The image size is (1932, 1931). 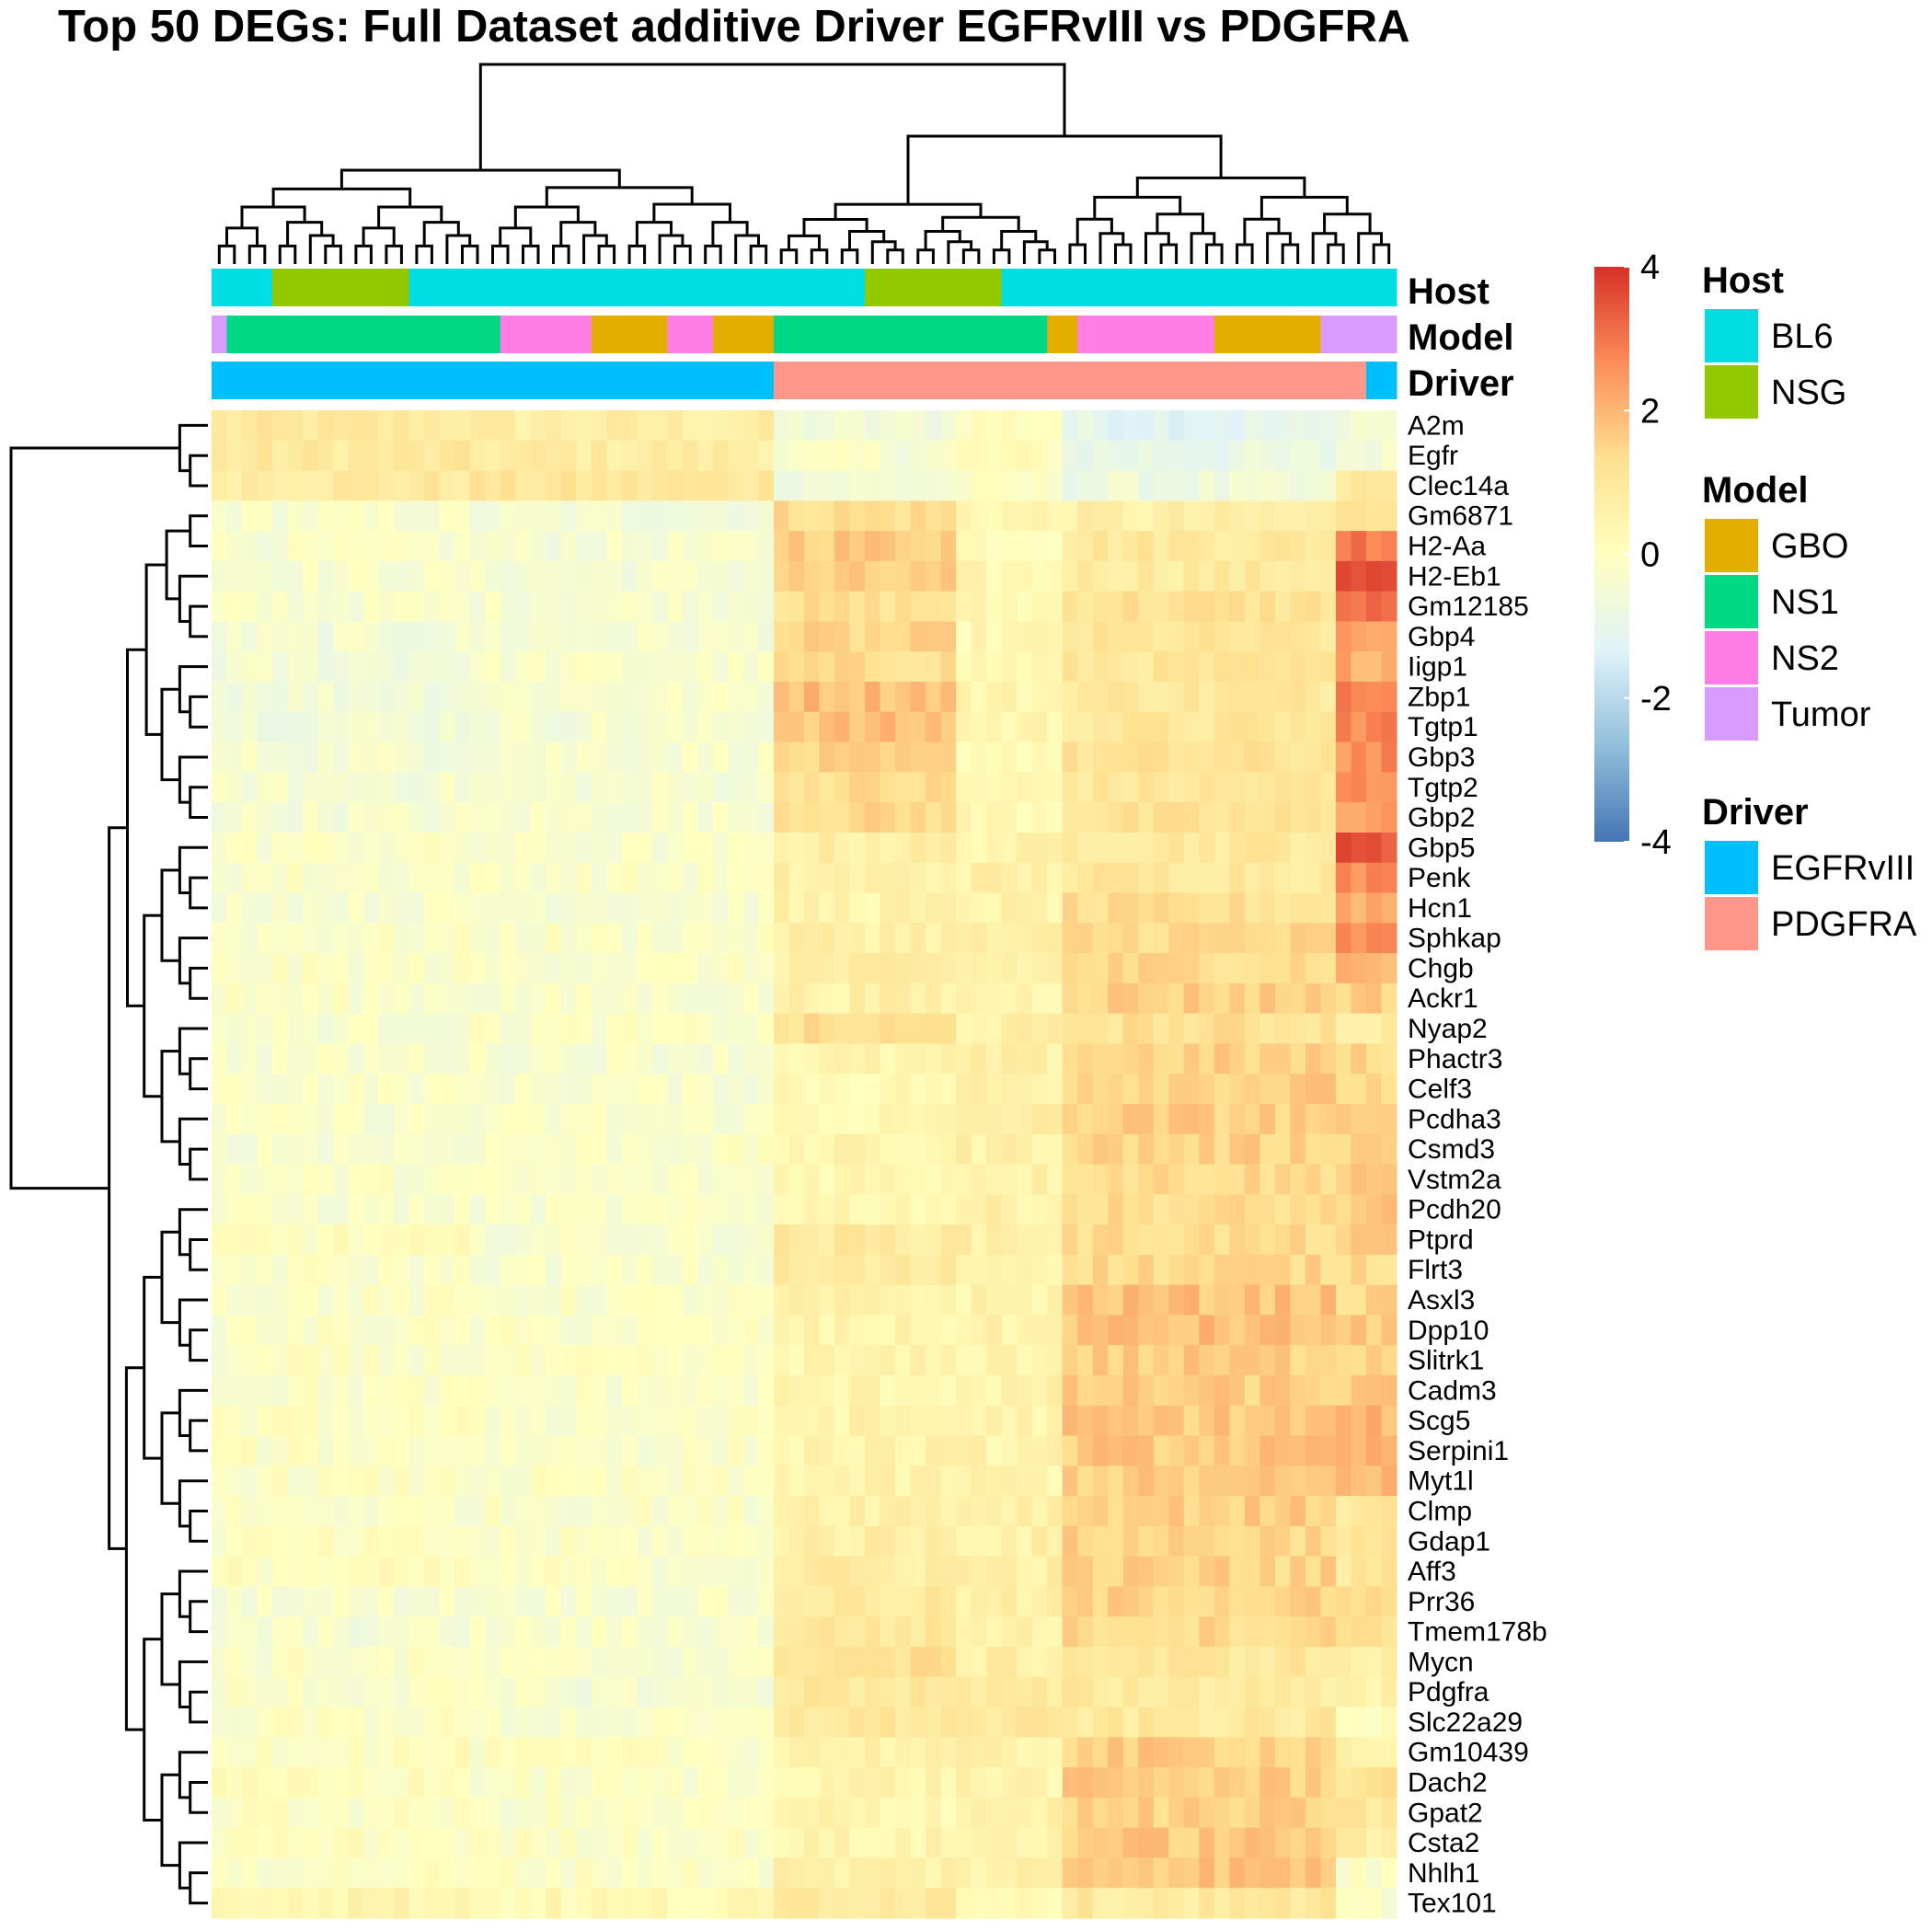 What do you see at coordinates (1433, 456) in the screenshot?
I see `gene-label: Egfr` at bounding box center [1433, 456].